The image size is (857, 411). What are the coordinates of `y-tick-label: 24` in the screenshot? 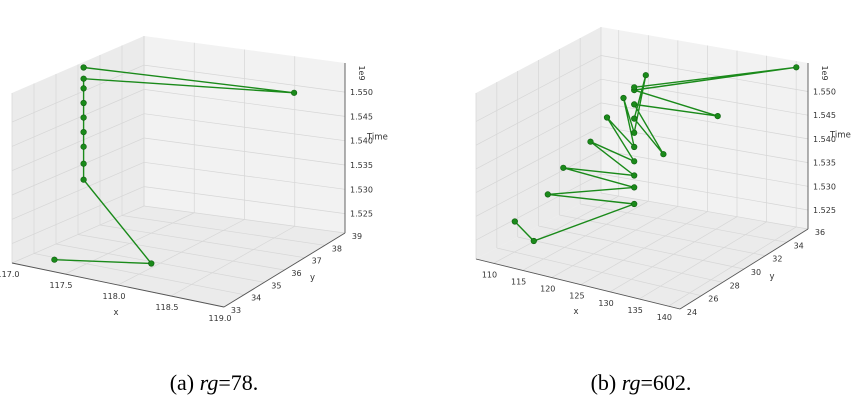 It's located at (692, 312).